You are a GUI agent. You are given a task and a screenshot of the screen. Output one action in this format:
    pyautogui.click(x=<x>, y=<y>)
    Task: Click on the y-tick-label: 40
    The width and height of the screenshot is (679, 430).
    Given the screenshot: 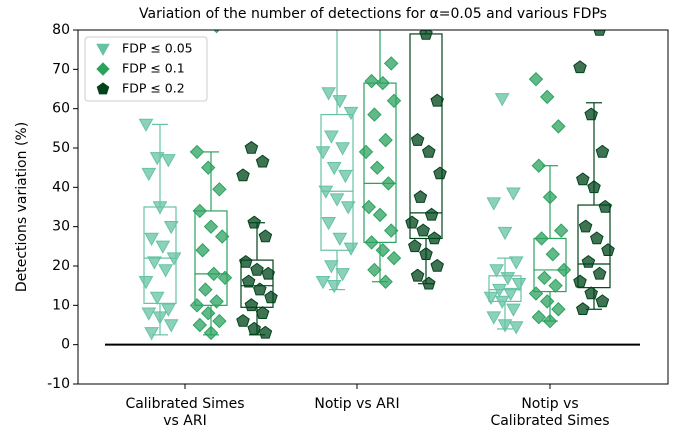 What is the action you would take?
    pyautogui.click(x=61, y=187)
    